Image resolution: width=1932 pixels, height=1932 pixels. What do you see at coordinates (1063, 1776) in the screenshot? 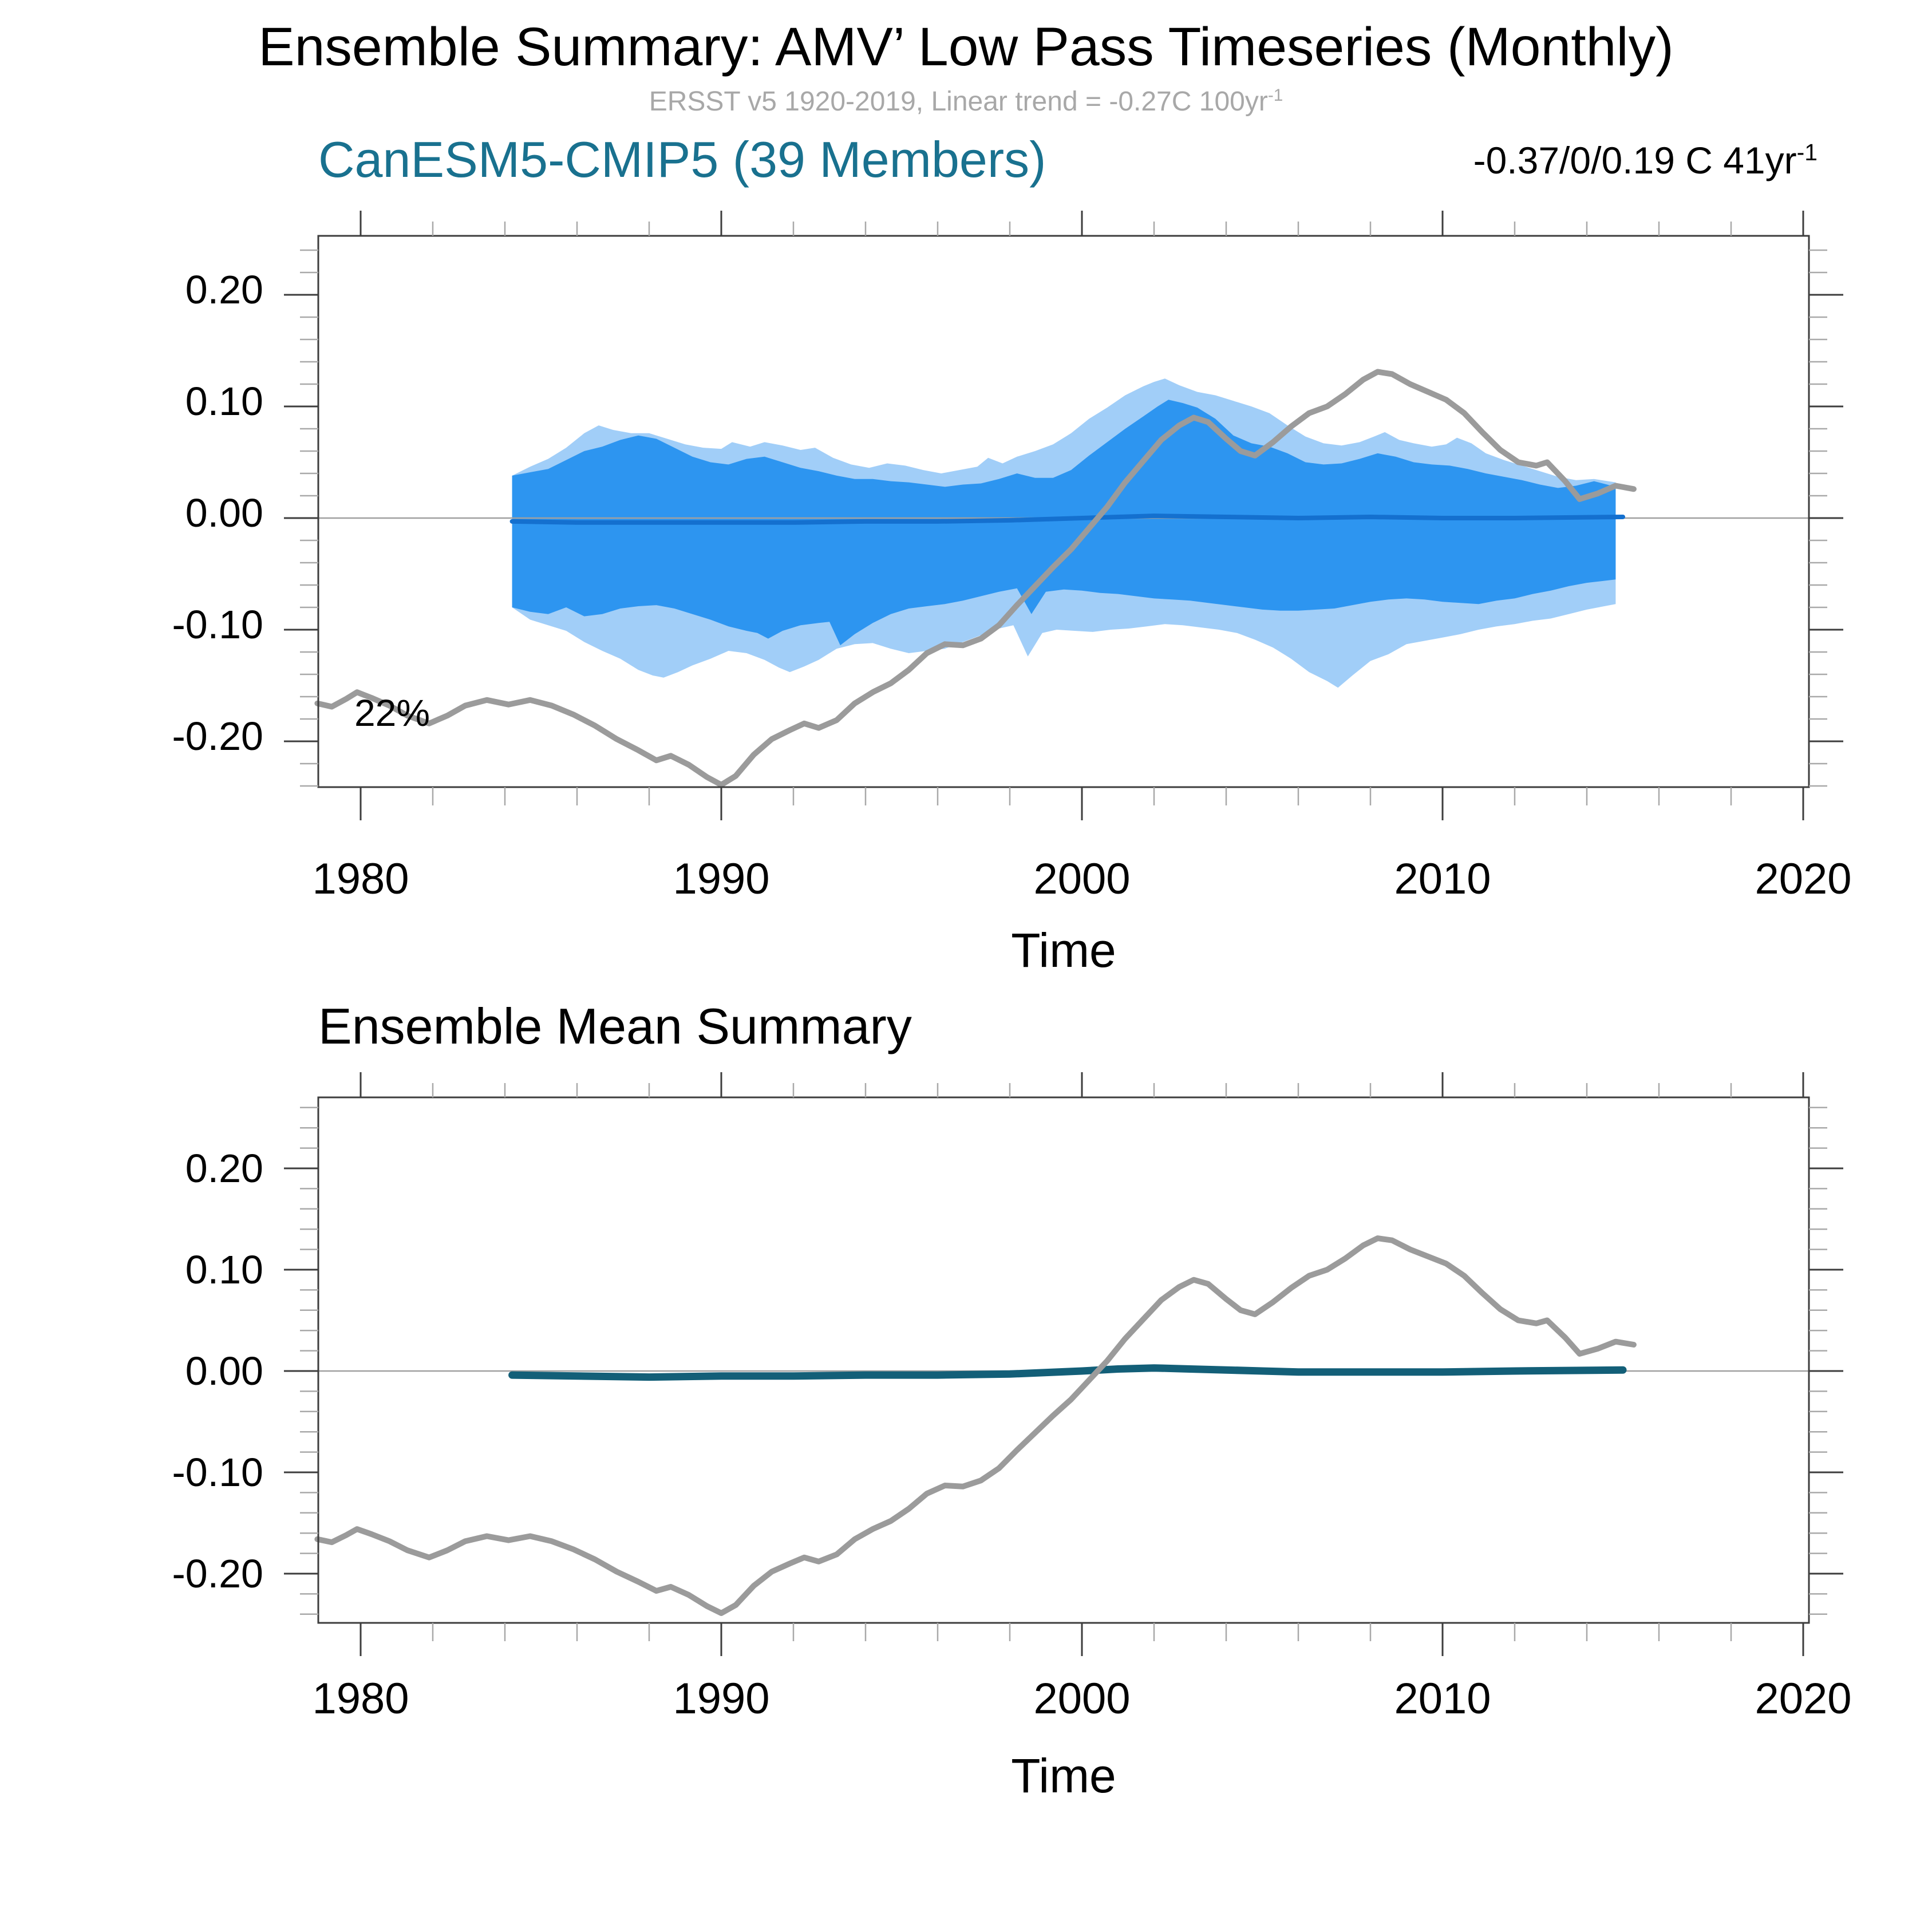
I see `p2-x-axis-label: Time` at bounding box center [1063, 1776].